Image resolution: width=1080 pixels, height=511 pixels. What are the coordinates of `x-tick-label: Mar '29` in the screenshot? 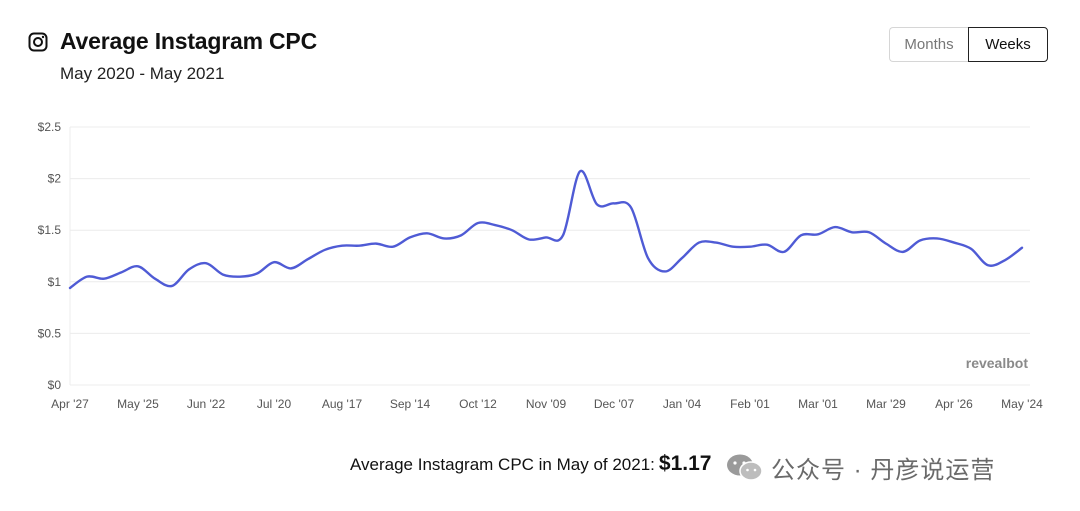 It's located at (886, 404).